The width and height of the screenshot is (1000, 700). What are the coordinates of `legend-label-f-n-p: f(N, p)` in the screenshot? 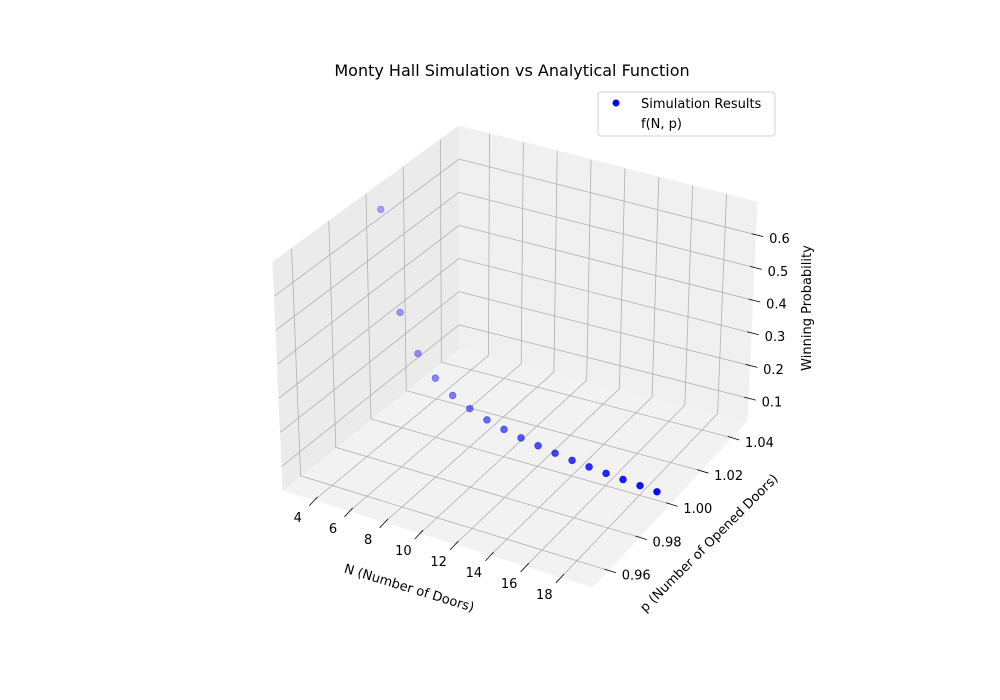 It's located at (661, 124).